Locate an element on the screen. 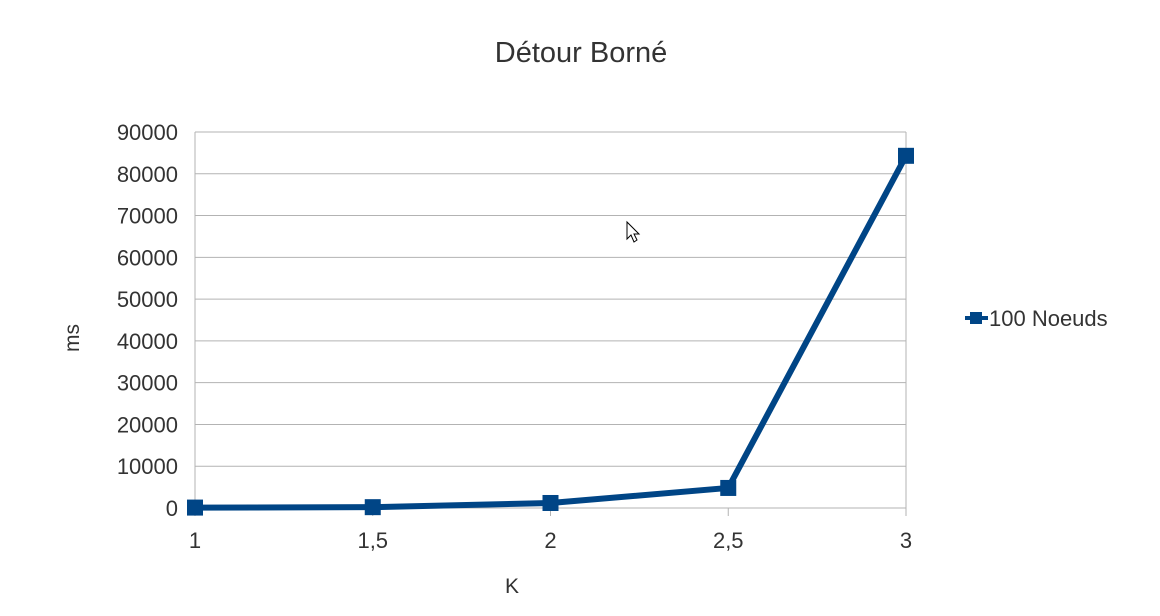 This screenshot has height=616, width=1160. y-tick-label: 80000 is located at coordinates (147, 174).